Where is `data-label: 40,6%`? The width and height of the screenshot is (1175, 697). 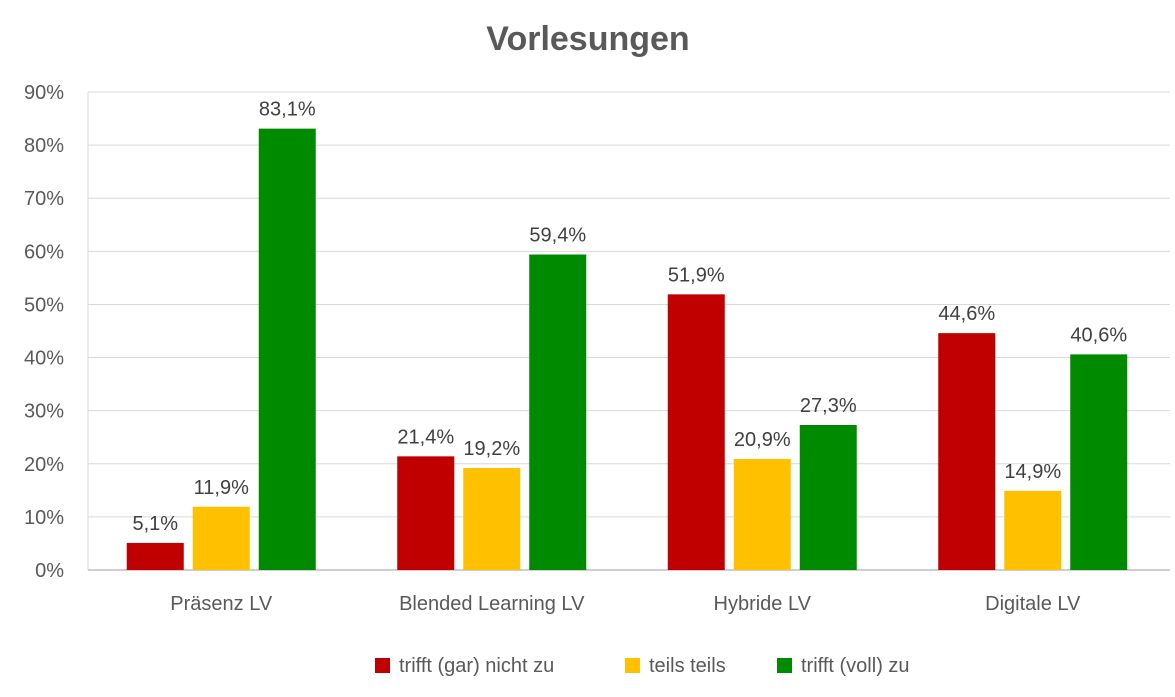
data-label: 40,6% is located at coordinates (1098, 335).